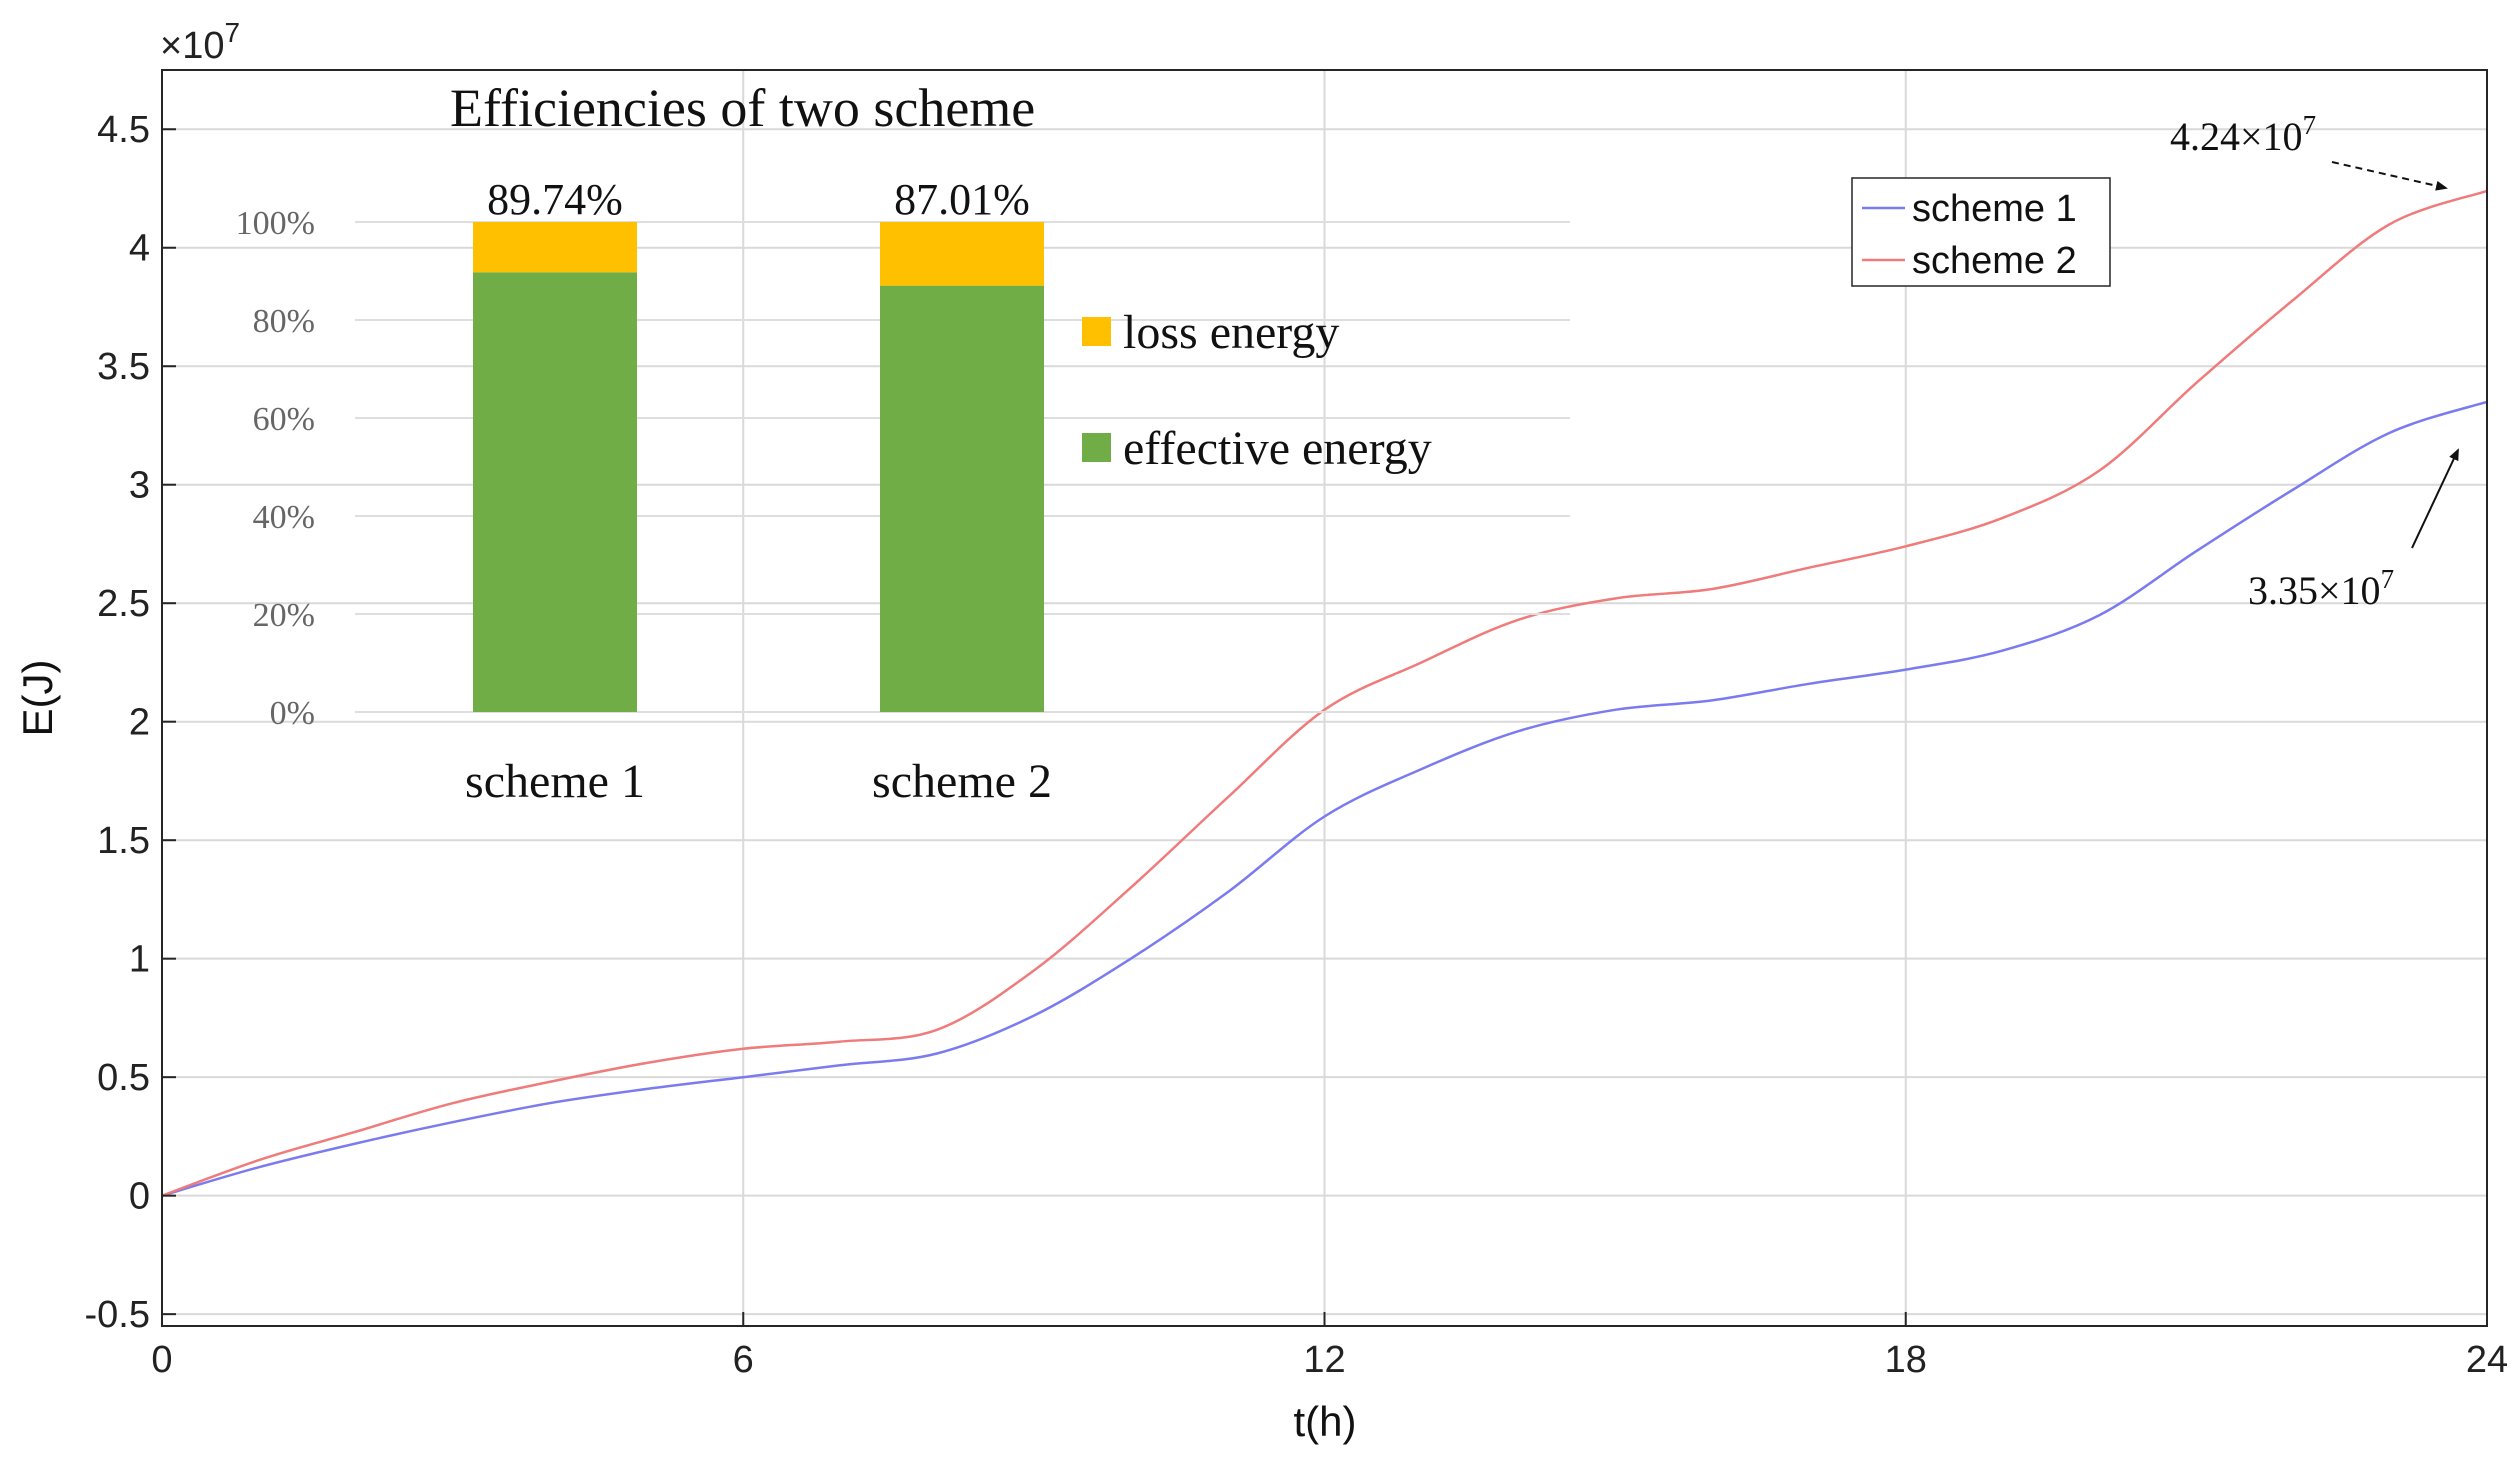 This screenshot has height=1465, width=2514. What do you see at coordinates (2243, 134) in the screenshot?
I see `annotation-label-scheme-2: 4.24×10⁷` at bounding box center [2243, 134].